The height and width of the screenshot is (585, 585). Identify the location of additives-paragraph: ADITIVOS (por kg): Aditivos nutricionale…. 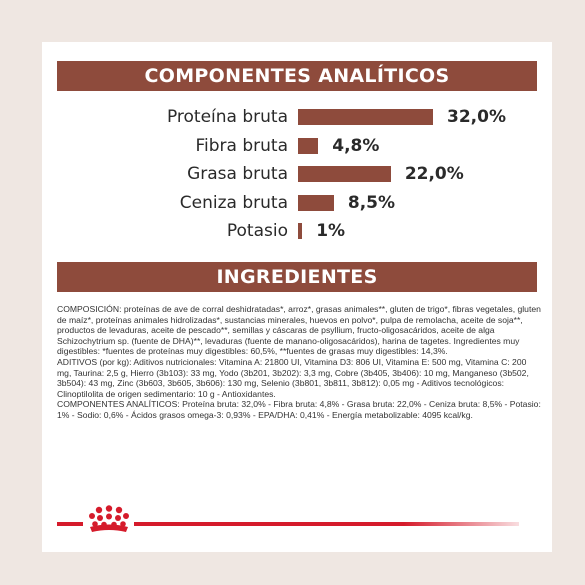
(293, 377).